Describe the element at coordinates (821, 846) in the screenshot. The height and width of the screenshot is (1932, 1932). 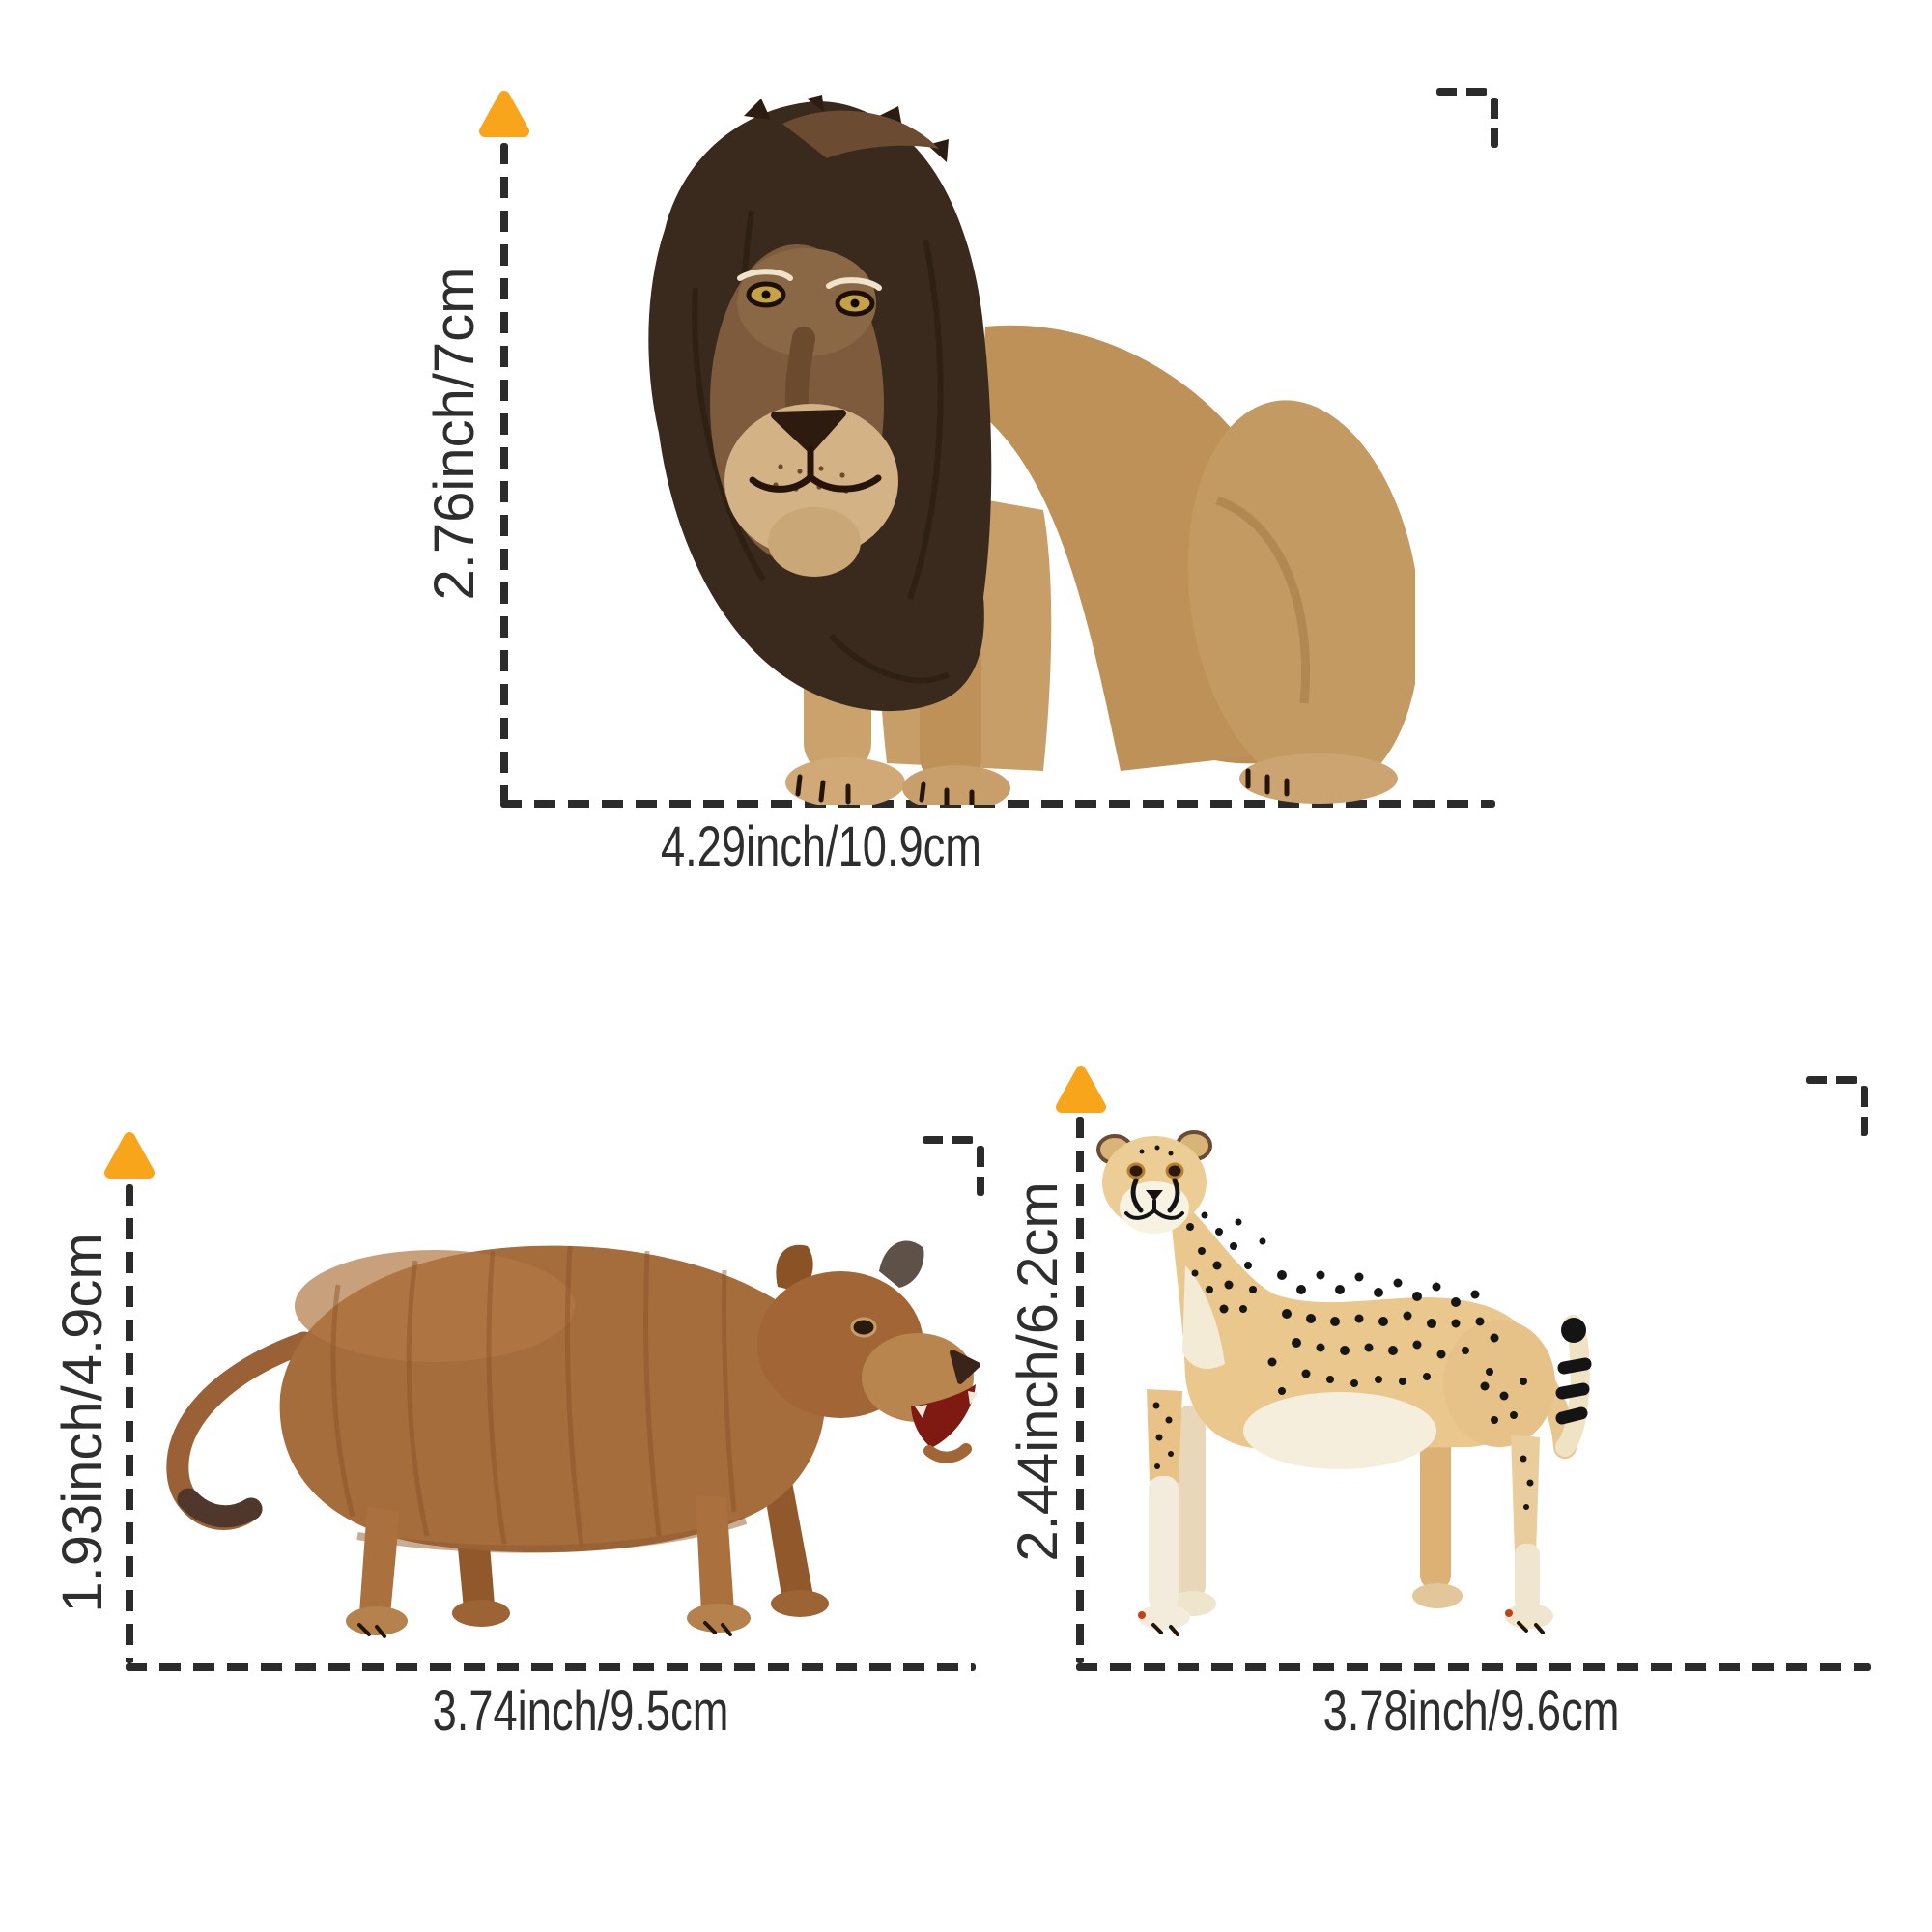
I see `lion-width-label: 4.29inch/10.9cm` at that location.